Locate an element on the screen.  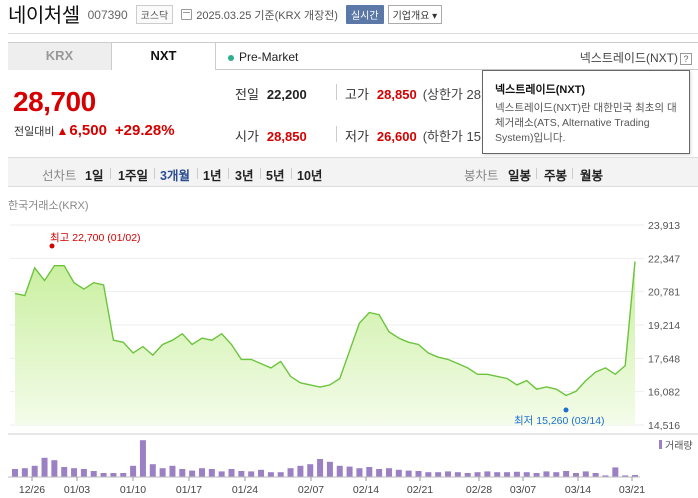
change-label: 전일대비 is located at coordinates (34, 131).